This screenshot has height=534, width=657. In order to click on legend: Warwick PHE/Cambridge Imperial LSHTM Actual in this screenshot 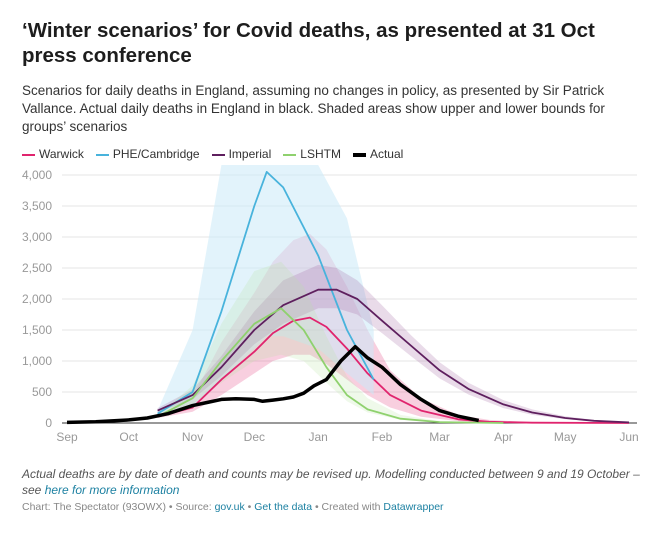, I will do `click(212, 154)`.